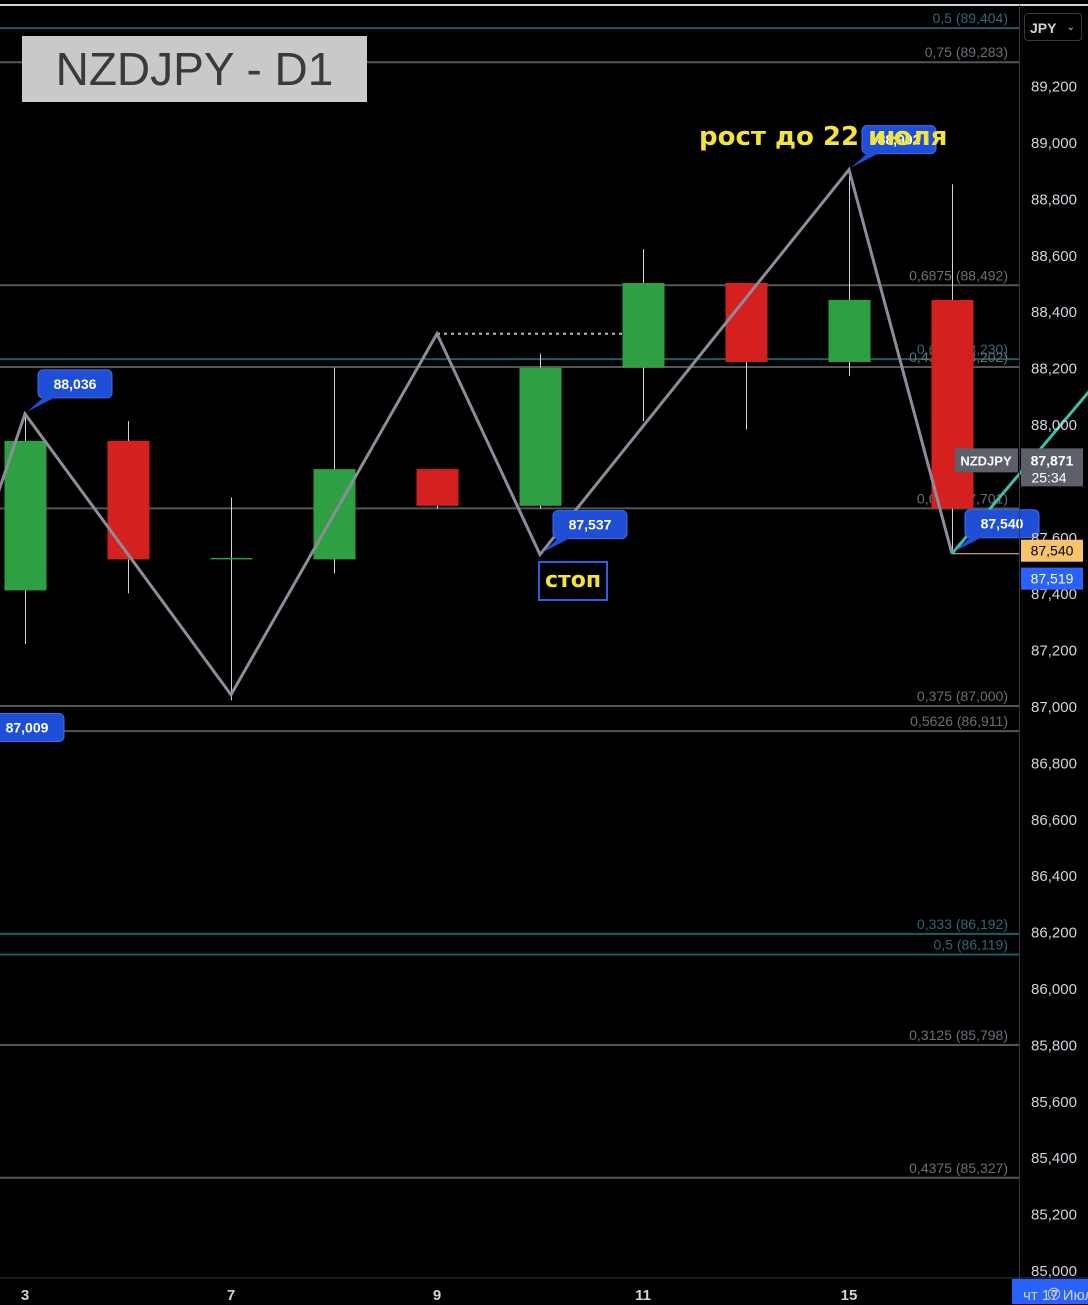  I want to click on price-axis-tick: 85,000, so click(1054, 1271).